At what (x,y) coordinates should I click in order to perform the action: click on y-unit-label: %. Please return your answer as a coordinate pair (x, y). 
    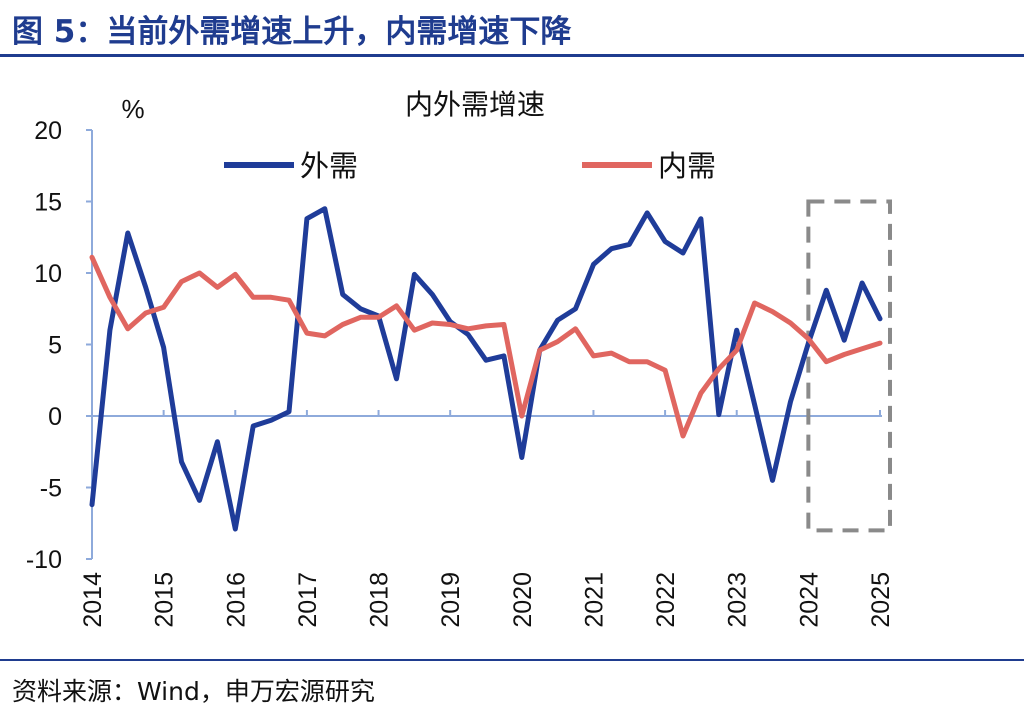
    Looking at the image, I should click on (132, 109).